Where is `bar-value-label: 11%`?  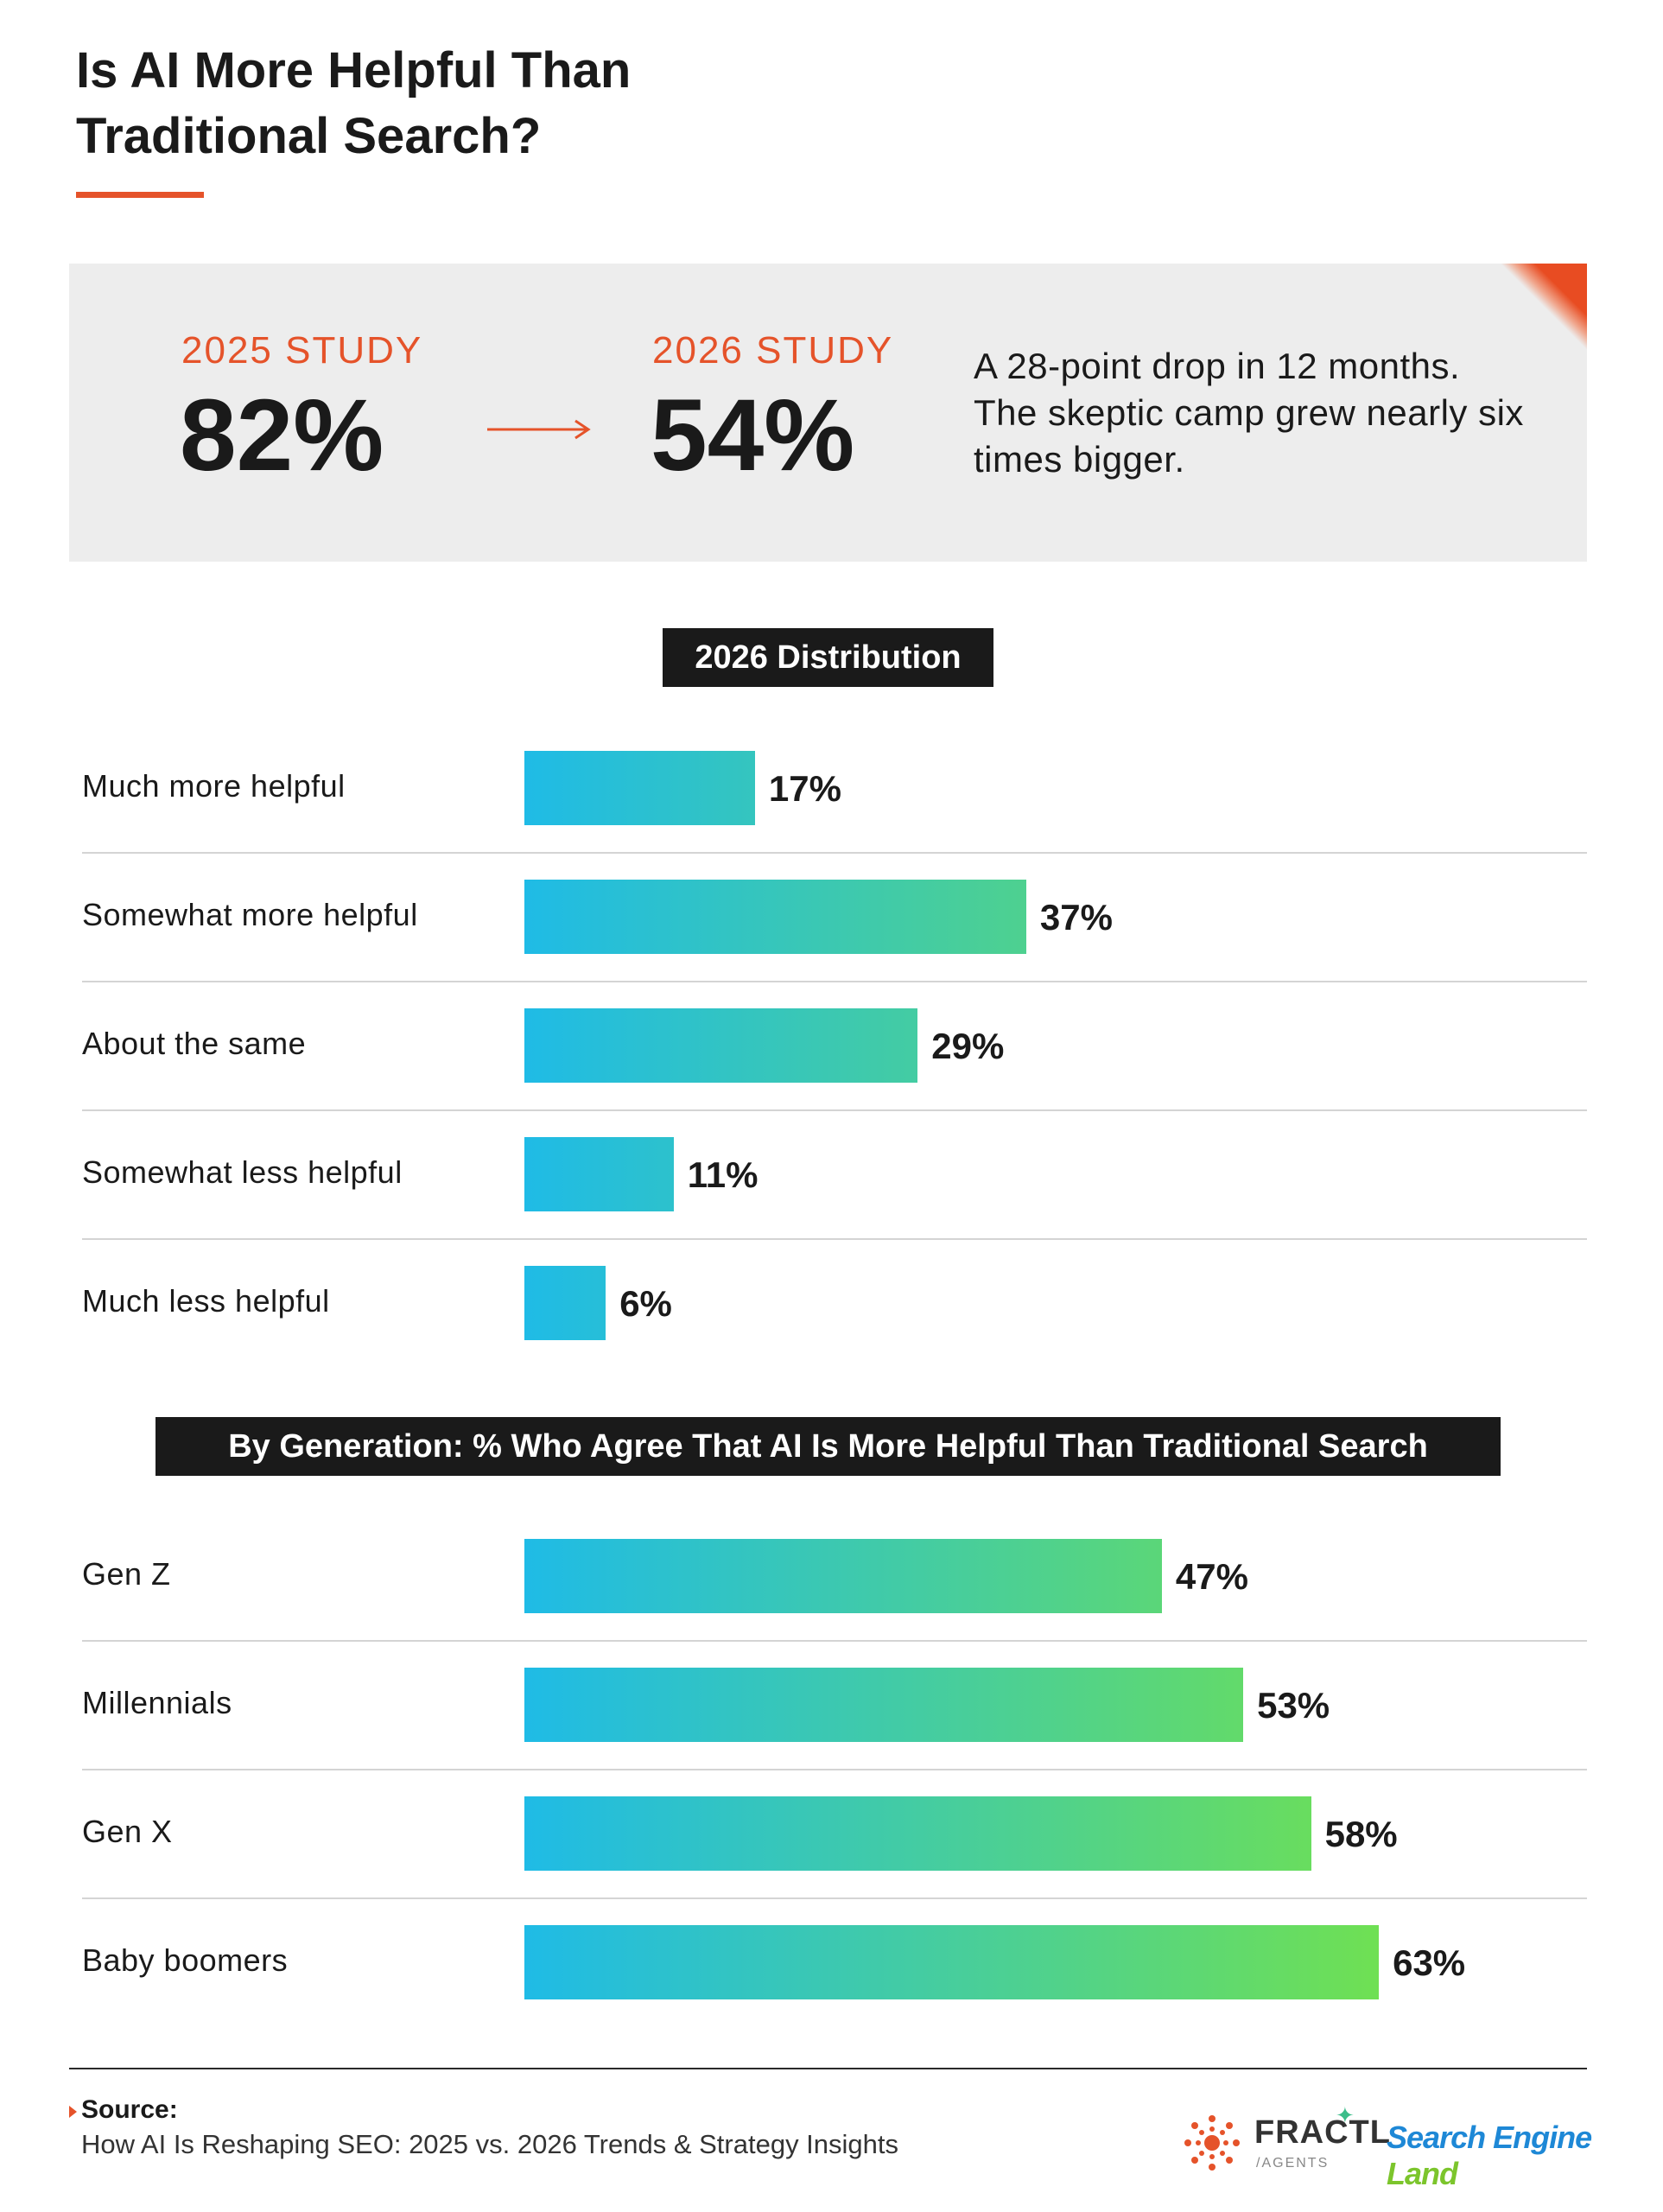 bar-value-label: 11% is located at coordinates (723, 1174).